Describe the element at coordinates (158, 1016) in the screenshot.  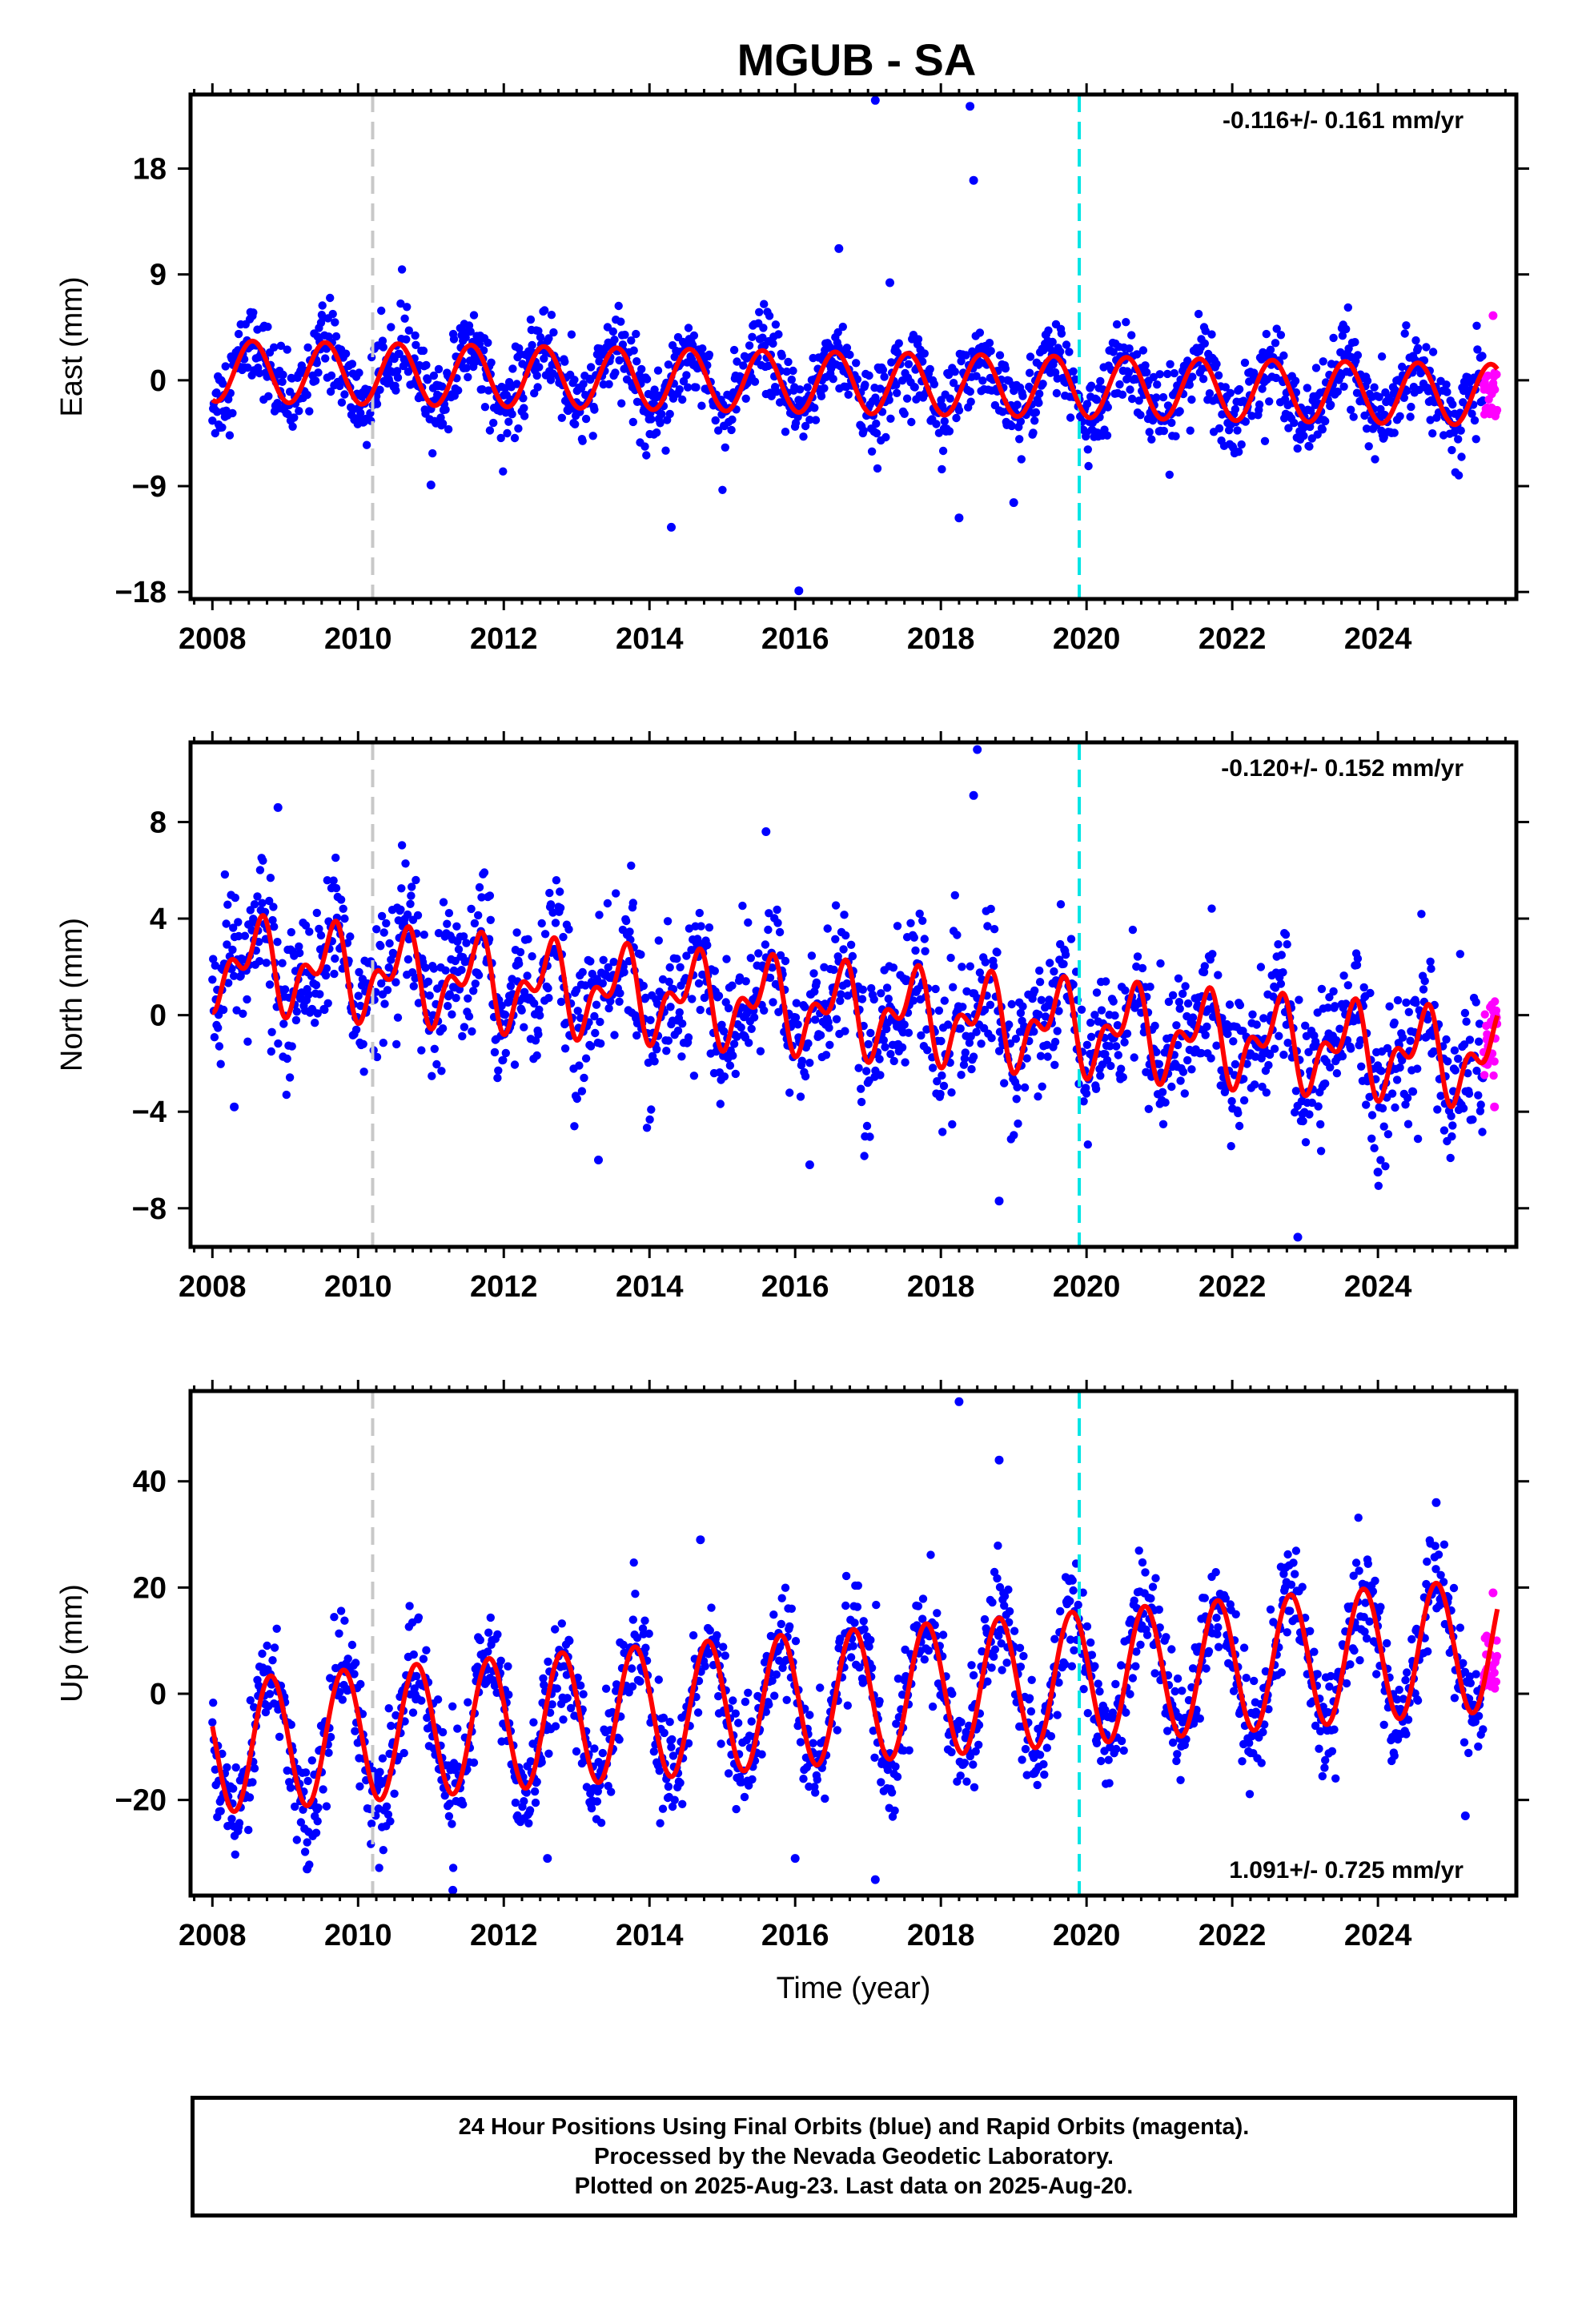
I see `y-tick-label: 0` at that location.